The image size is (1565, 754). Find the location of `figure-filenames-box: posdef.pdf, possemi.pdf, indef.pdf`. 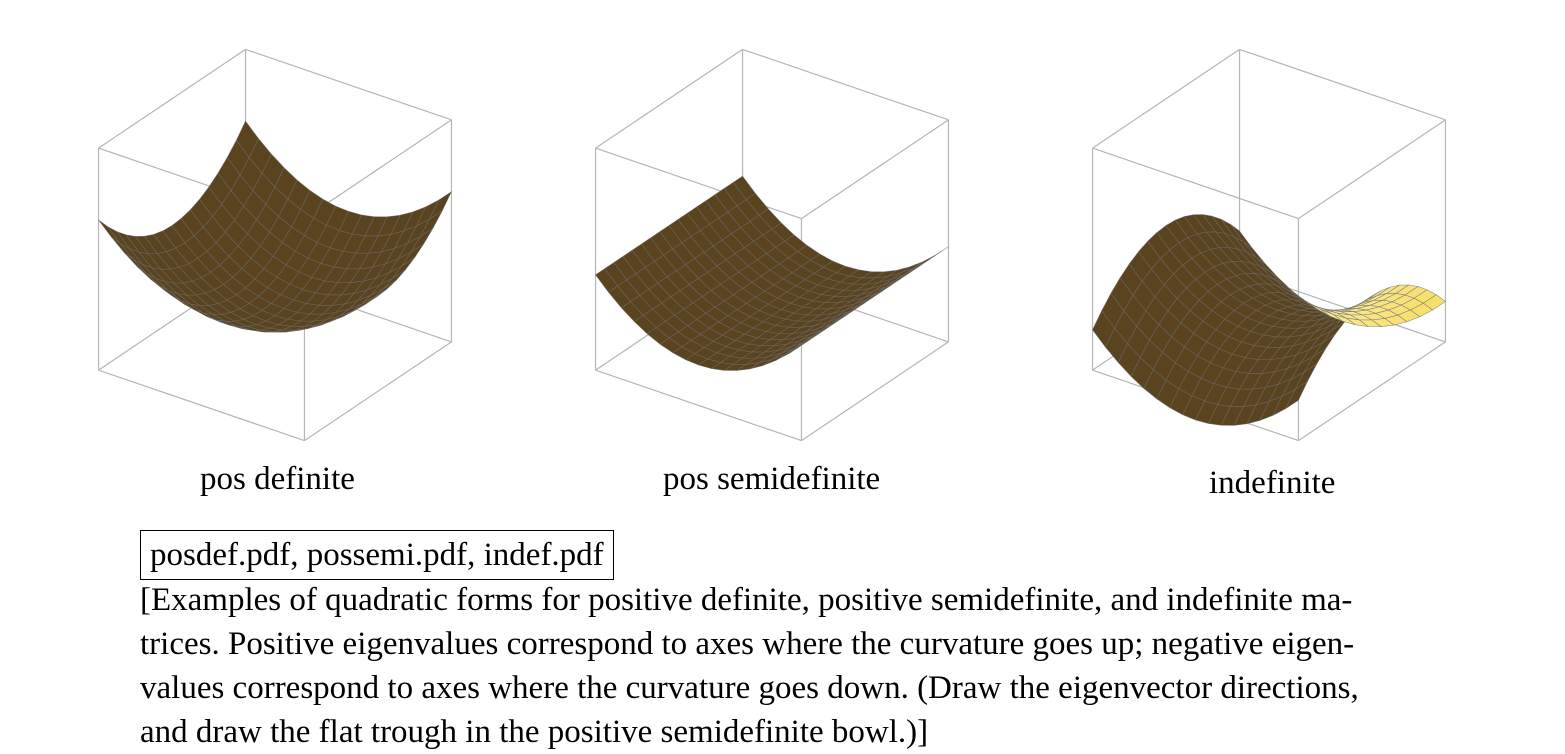

figure-filenames-box: posdef.pdf, possemi.pdf, indef.pdf is located at coordinates (377, 555).